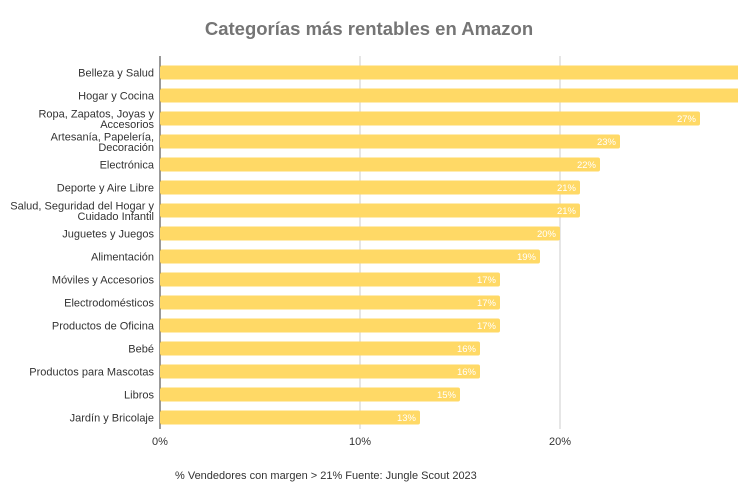 This screenshot has width=738, height=492. What do you see at coordinates (407, 418) in the screenshot?
I see `data-label: 13%` at bounding box center [407, 418].